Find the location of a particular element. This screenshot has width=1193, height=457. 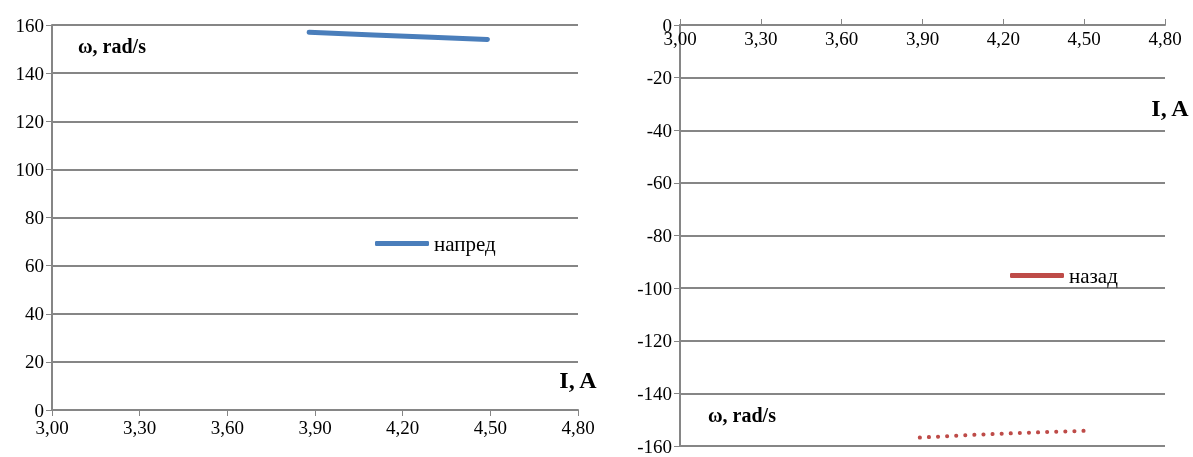

y-tick-label: -140 is located at coordinates (654, 393).